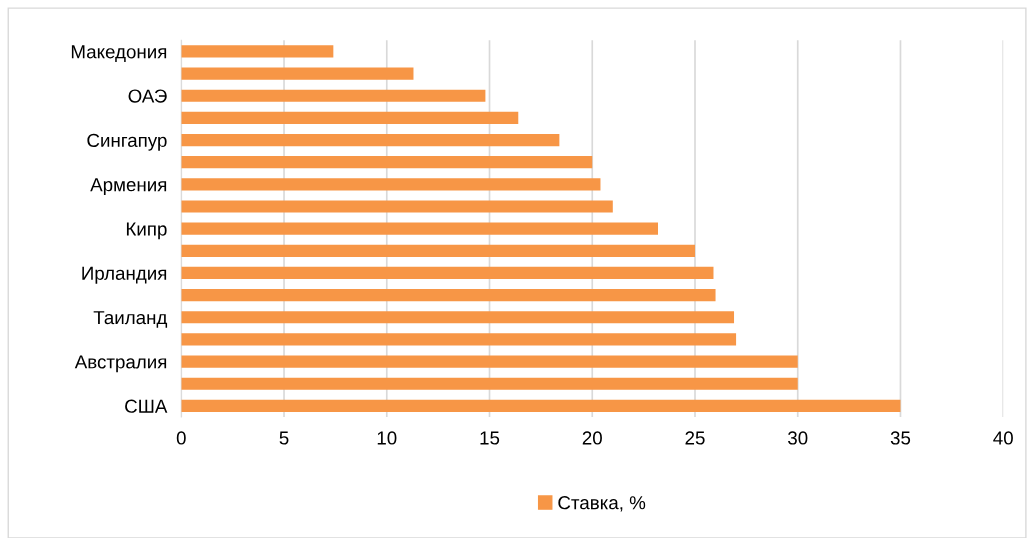 The height and width of the screenshot is (538, 1030). What do you see at coordinates (695, 438) in the screenshot?
I see `x-tick-label: 25` at bounding box center [695, 438].